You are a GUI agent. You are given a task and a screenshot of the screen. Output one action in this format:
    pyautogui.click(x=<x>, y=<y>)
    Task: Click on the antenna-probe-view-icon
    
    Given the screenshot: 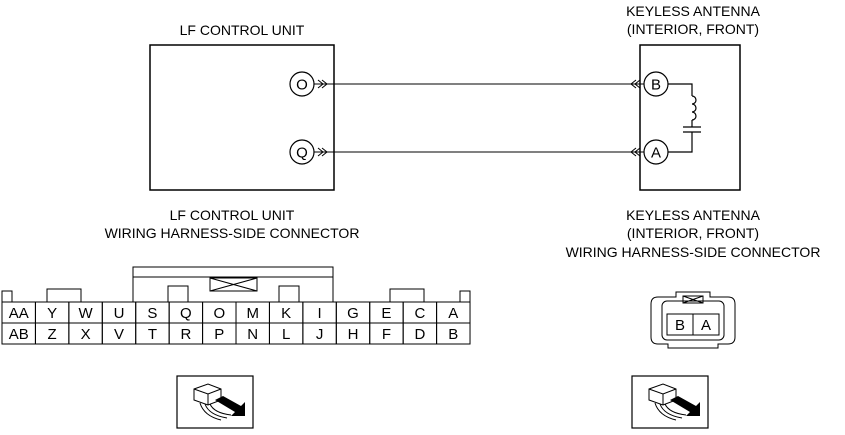 What is the action you would take?
    pyautogui.click(x=670, y=402)
    